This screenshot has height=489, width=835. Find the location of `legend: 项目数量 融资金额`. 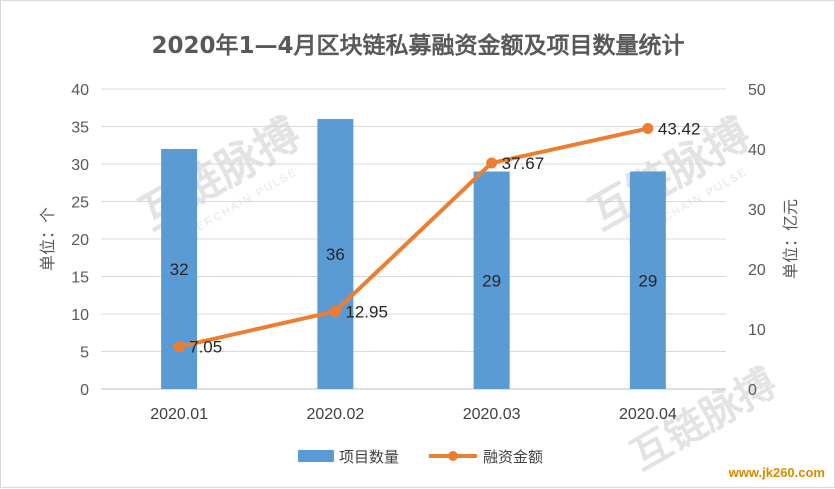

legend: 项目数量 融资金额 is located at coordinates (420, 457).